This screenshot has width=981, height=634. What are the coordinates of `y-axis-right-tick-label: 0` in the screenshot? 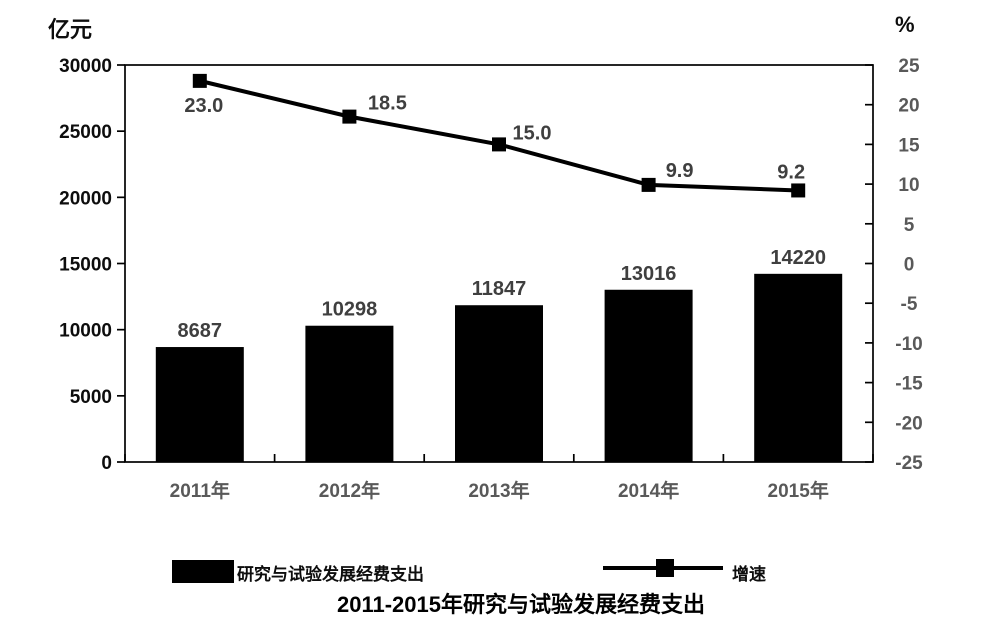 It's located at (909, 265).